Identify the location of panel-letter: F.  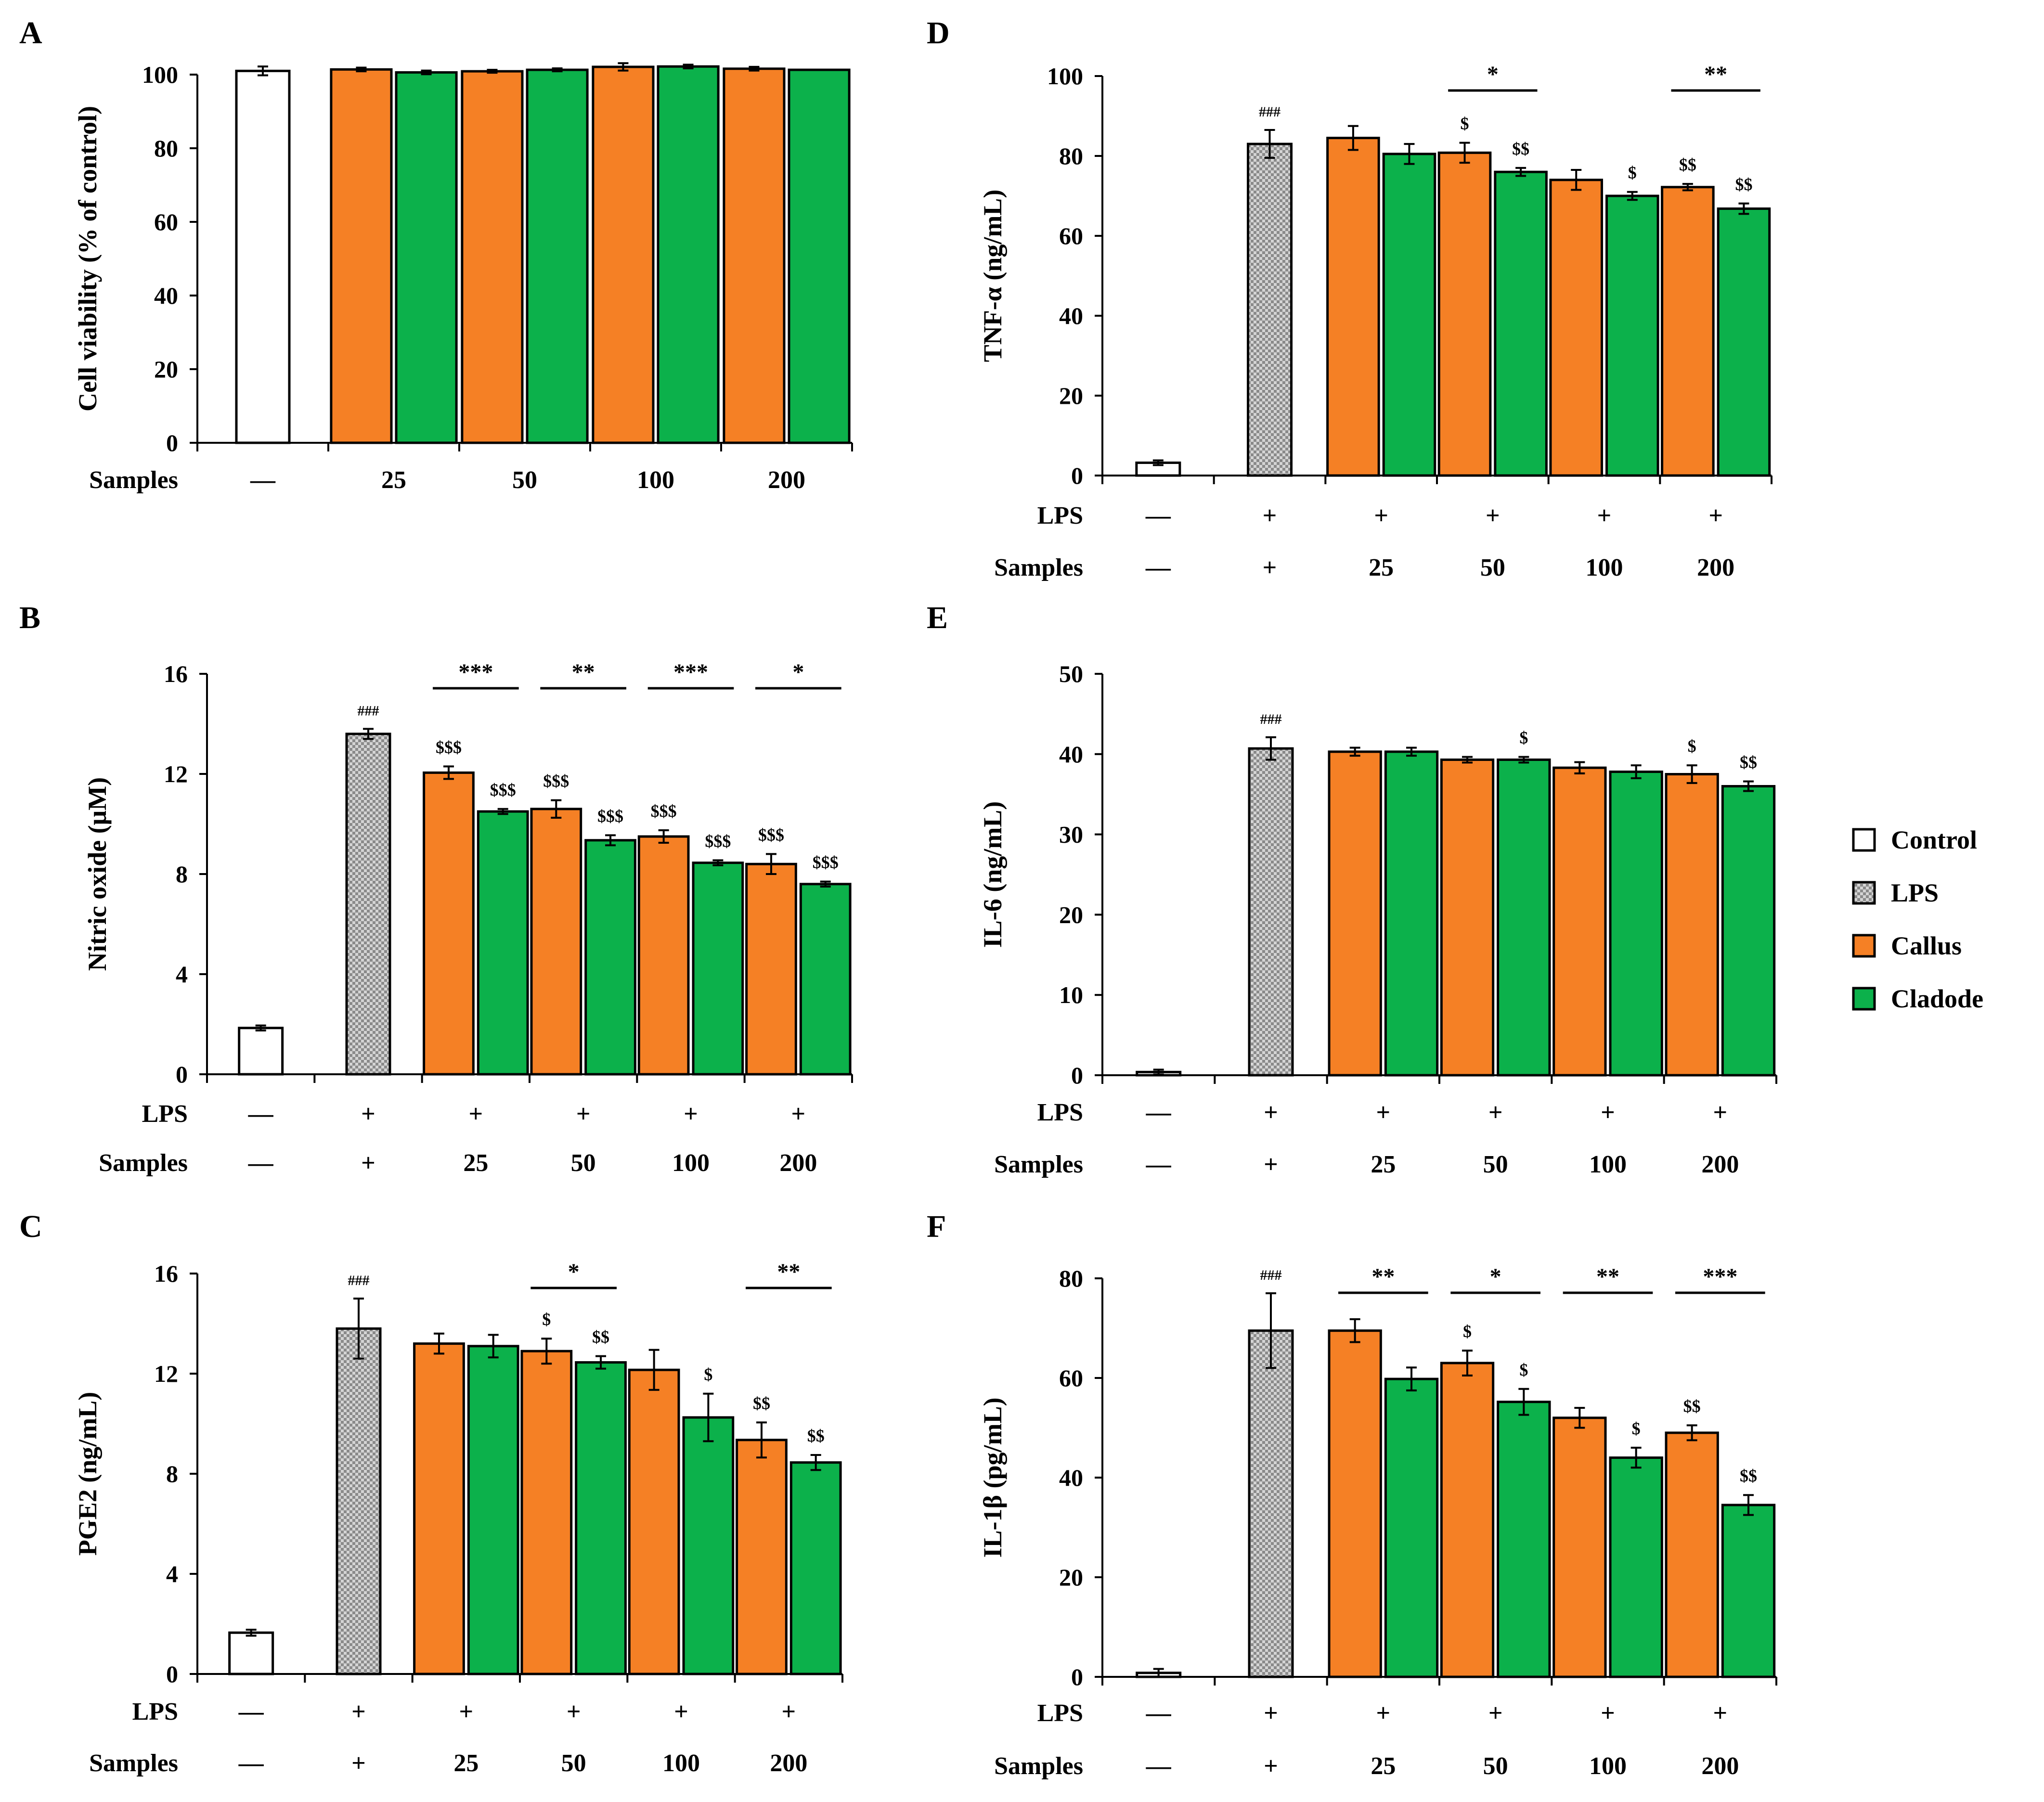
(936, 1226).